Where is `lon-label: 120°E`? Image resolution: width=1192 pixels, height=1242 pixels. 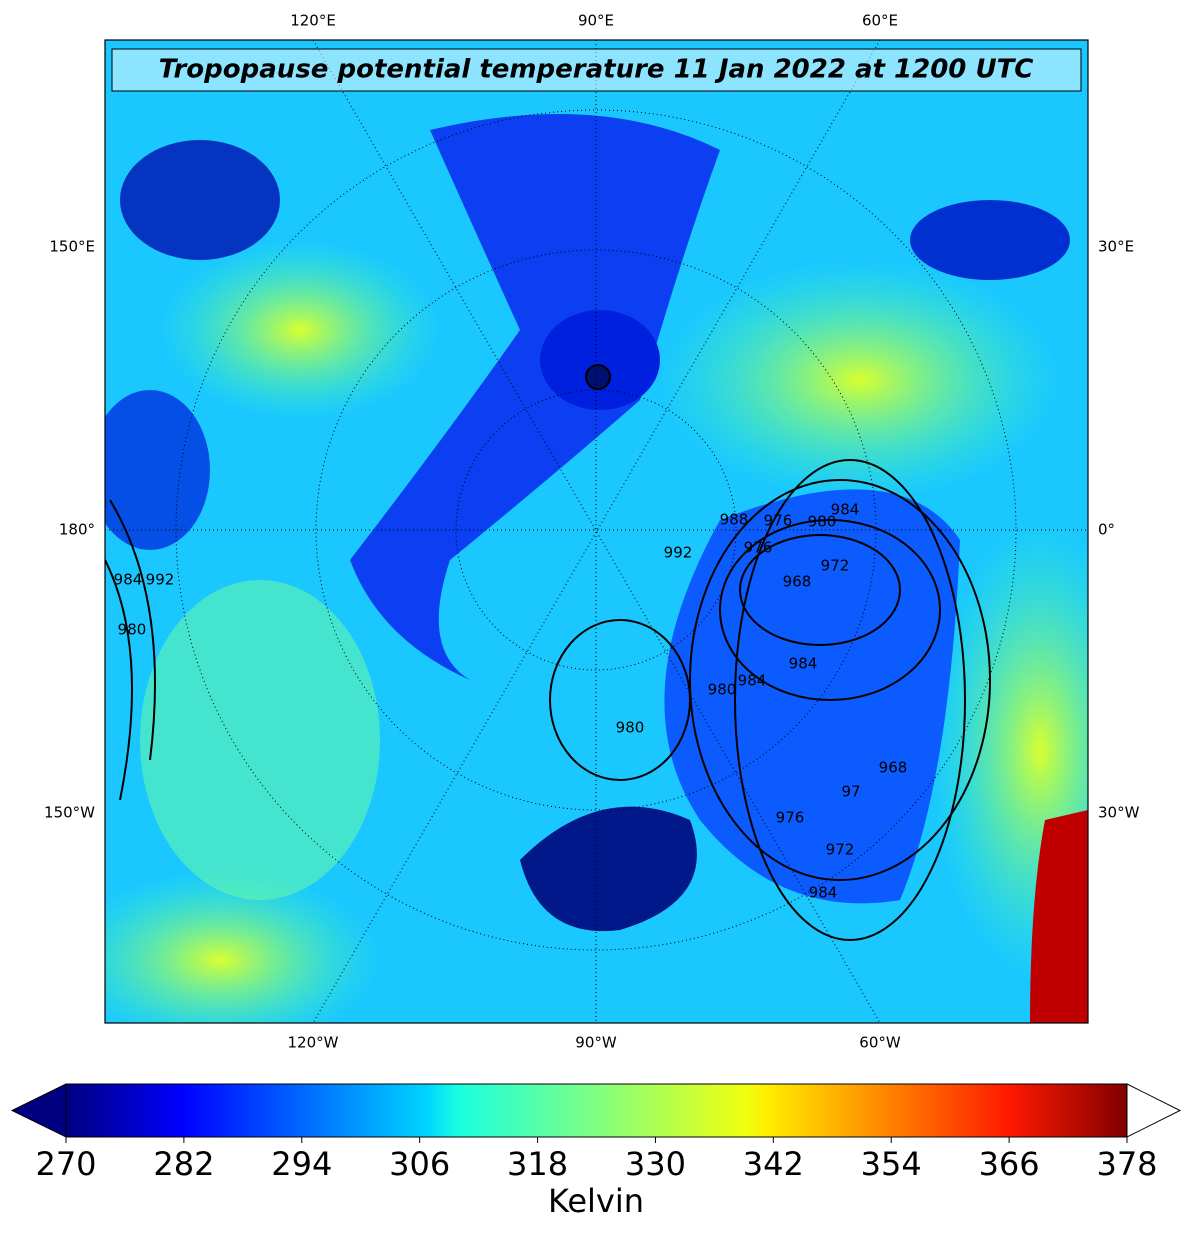 lon-label: 120°E is located at coordinates (313, 21).